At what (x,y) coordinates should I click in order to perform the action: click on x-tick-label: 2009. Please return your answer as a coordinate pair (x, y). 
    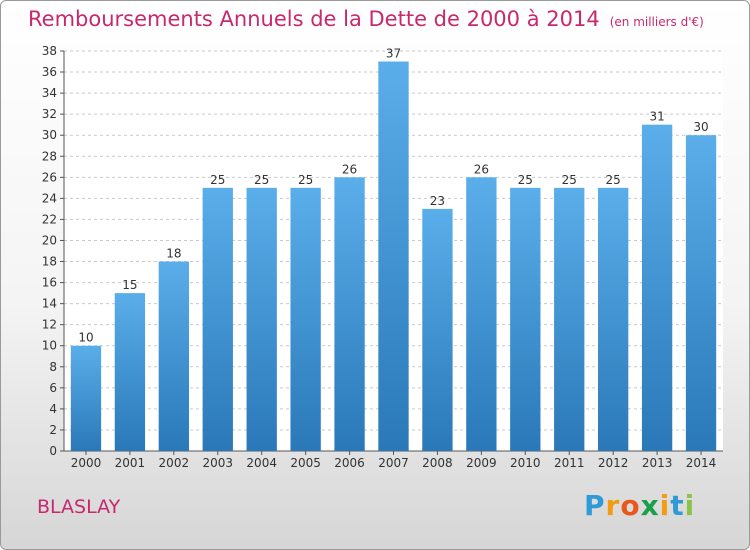
    Looking at the image, I should click on (481, 463).